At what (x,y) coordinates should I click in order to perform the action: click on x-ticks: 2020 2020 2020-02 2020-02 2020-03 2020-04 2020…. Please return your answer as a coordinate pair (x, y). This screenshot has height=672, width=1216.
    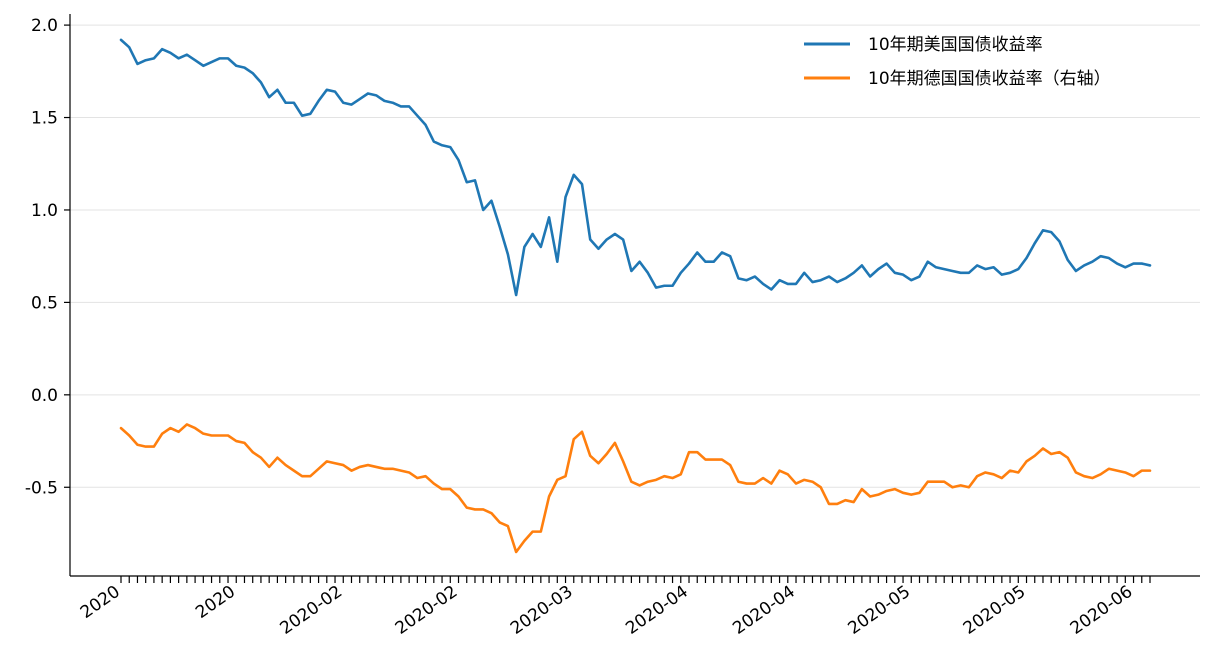
    Looking at the image, I should click on (614, 607).